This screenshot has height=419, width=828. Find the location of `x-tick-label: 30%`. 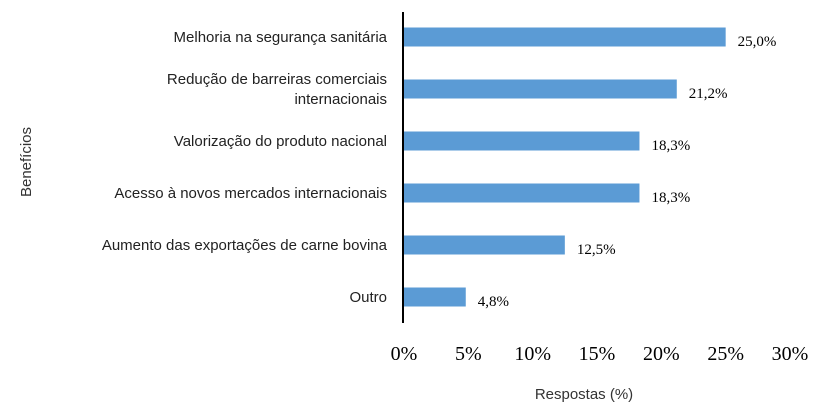

x-tick-label: 30% is located at coordinates (790, 354).